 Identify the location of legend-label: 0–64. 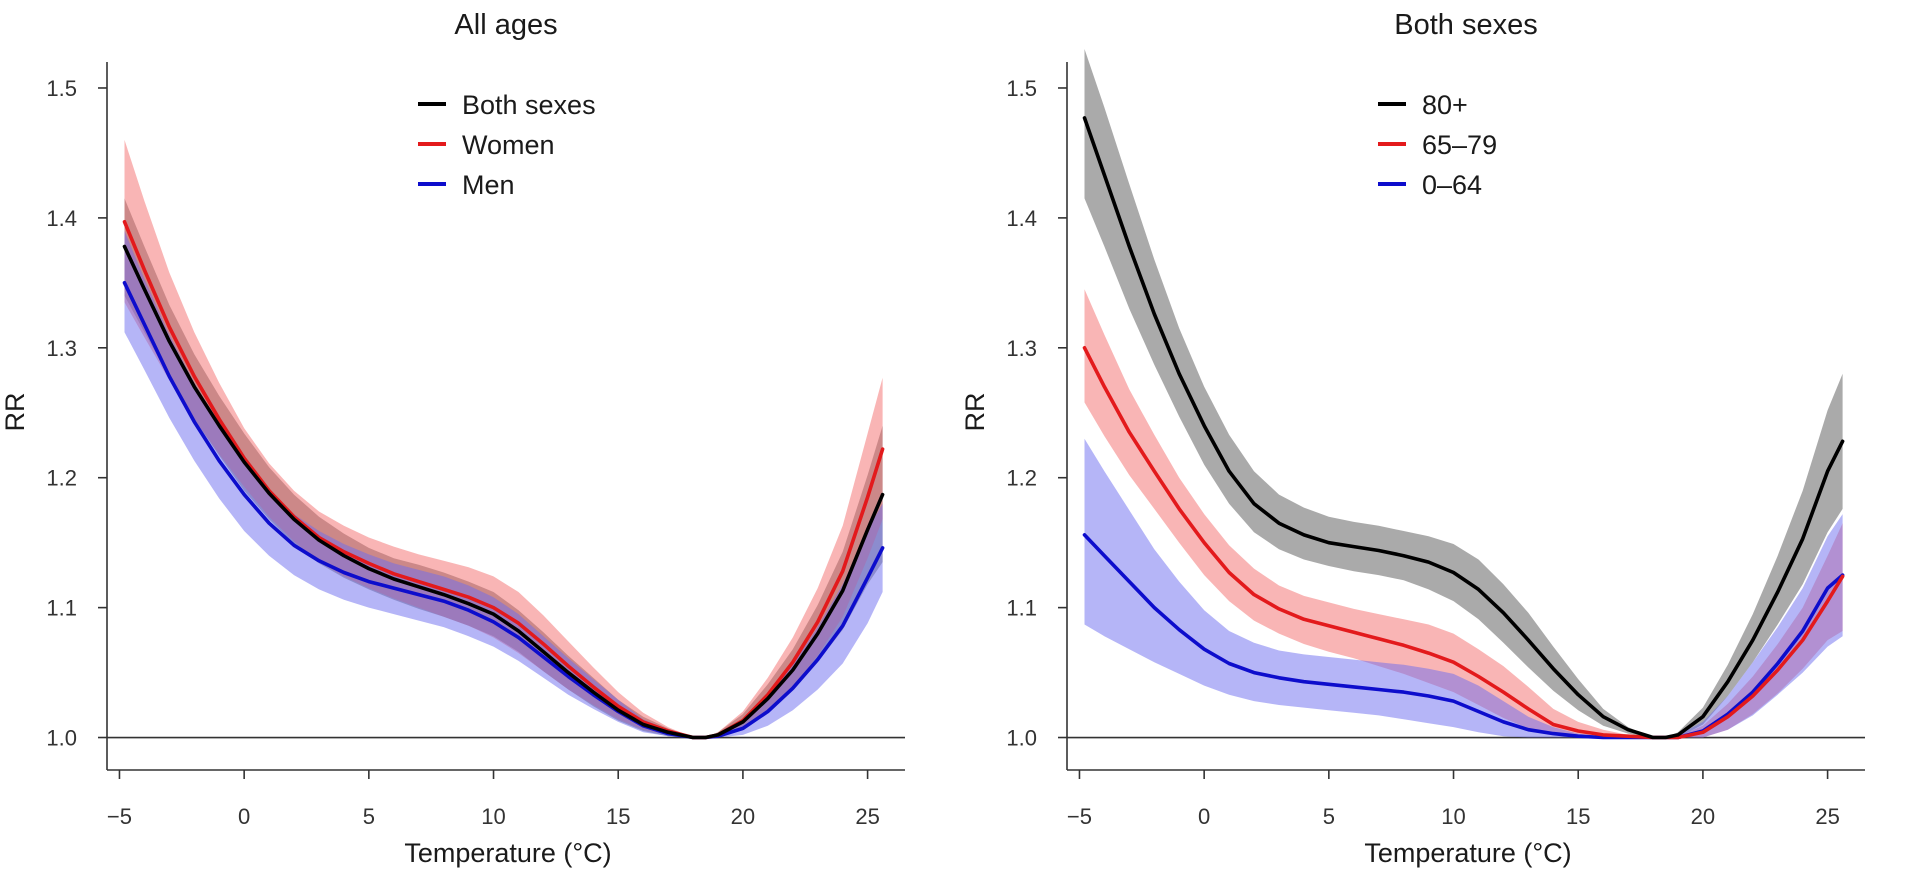
(1452, 185).